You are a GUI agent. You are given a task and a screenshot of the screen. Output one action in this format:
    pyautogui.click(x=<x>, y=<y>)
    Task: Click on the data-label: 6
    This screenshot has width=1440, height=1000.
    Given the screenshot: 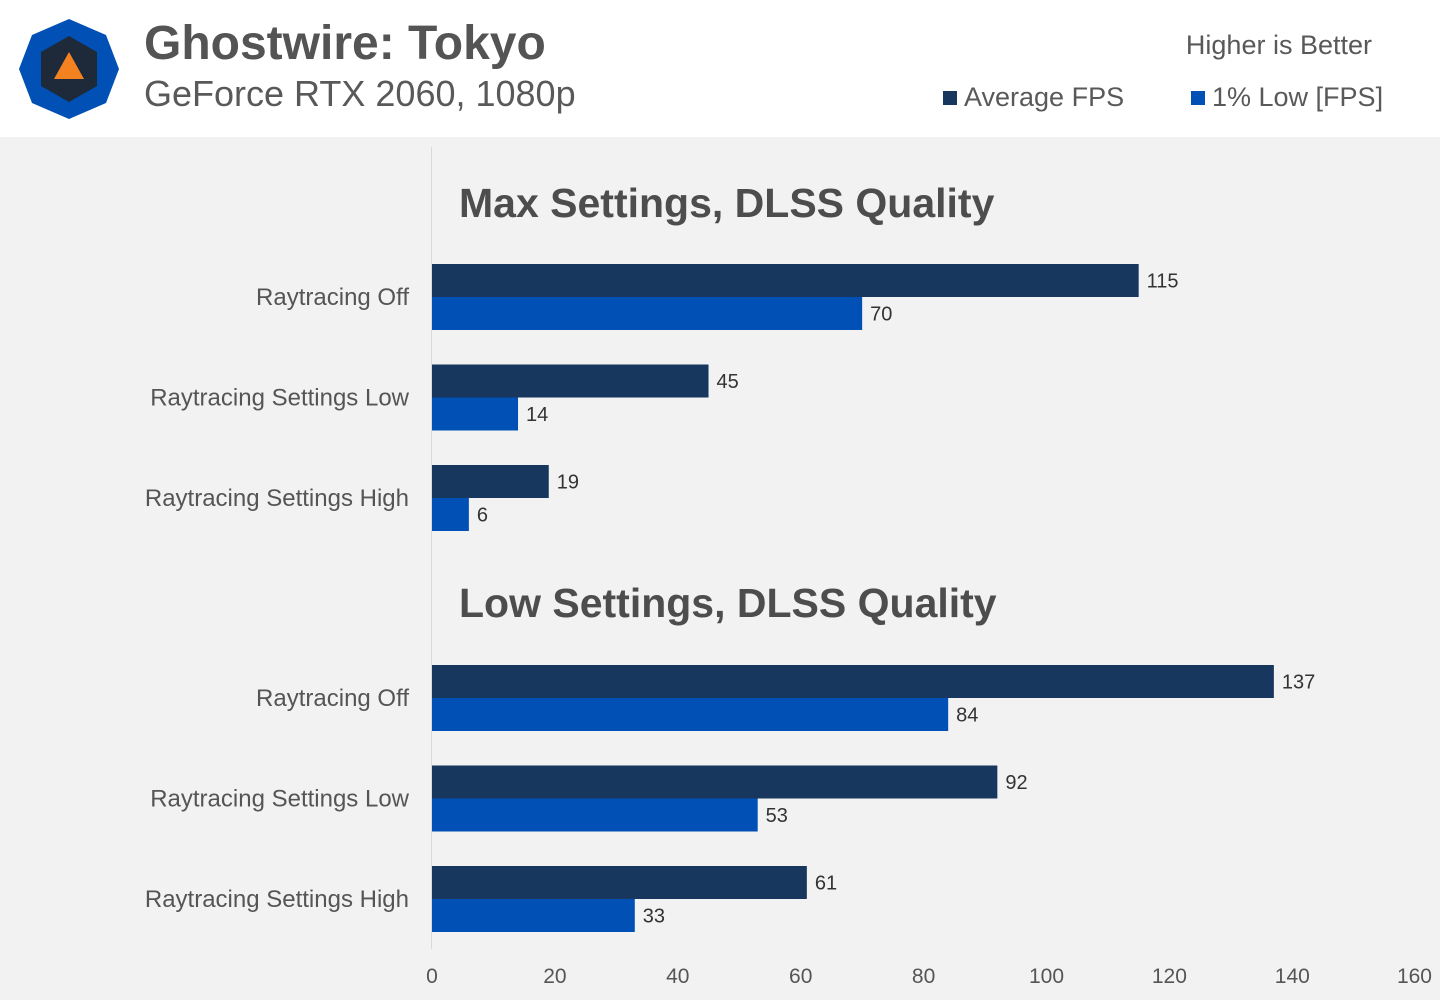 What is the action you would take?
    pyautogui.click(x=482, y=516)
    